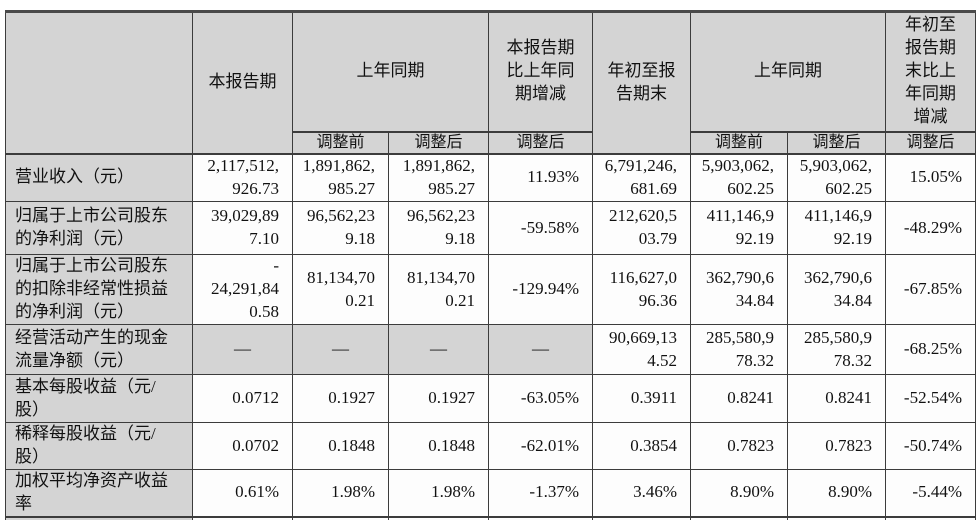 The height and width of the screenshot is (520, 978). Describe the element at coordinates (99, 398) in the screenshot. I see `row-label: 基本每股收益（元/ 股）` at that location.